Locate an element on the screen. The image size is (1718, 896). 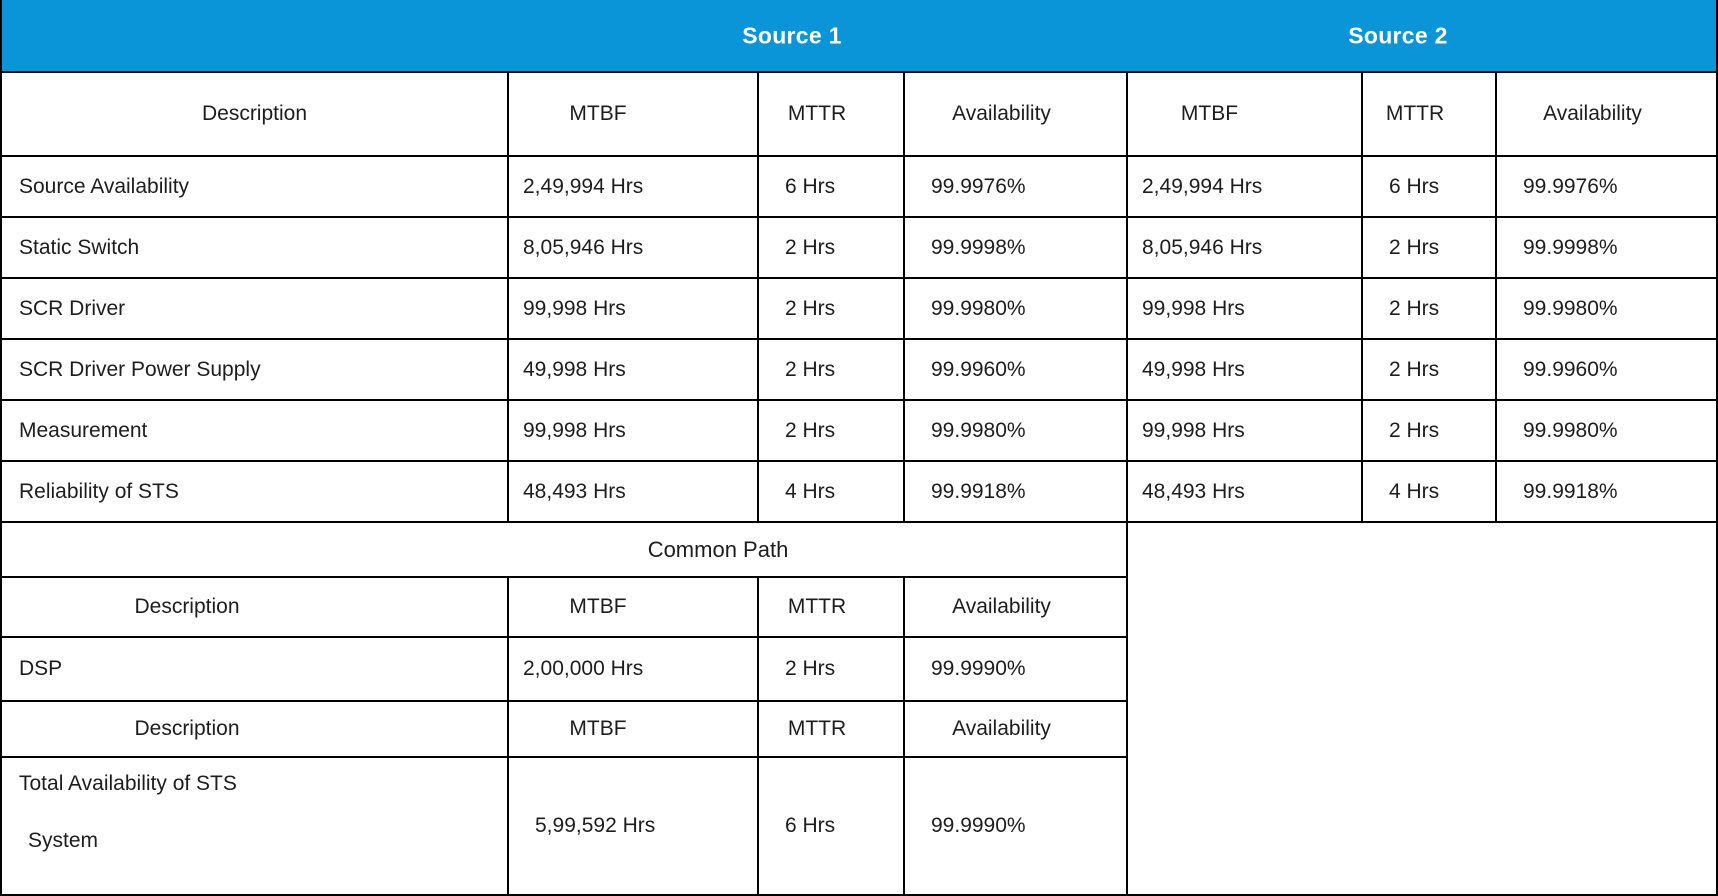
mttr-cell: 2 Hrs is located at coordinates (831, 669).